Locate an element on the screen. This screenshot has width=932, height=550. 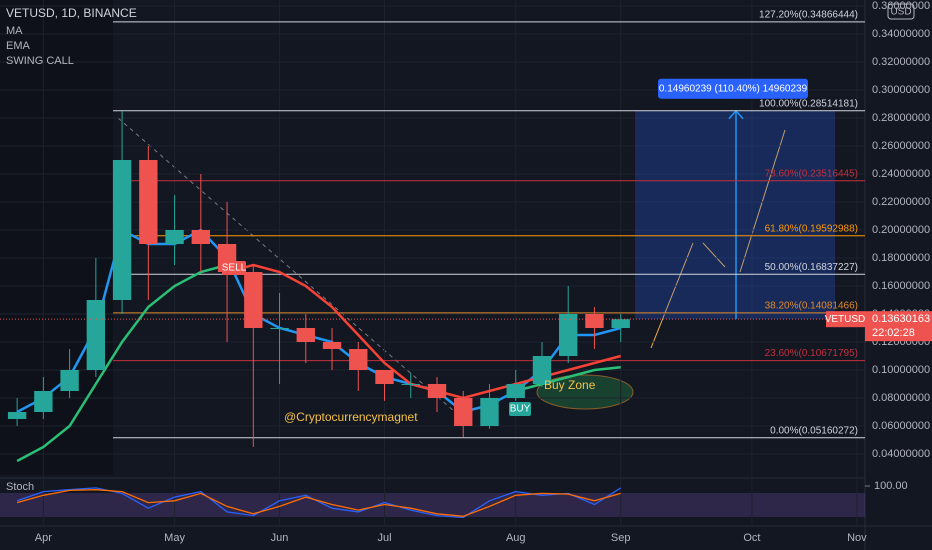
y-tick-label: 0.20000000 is located at coordinates (901, 230).